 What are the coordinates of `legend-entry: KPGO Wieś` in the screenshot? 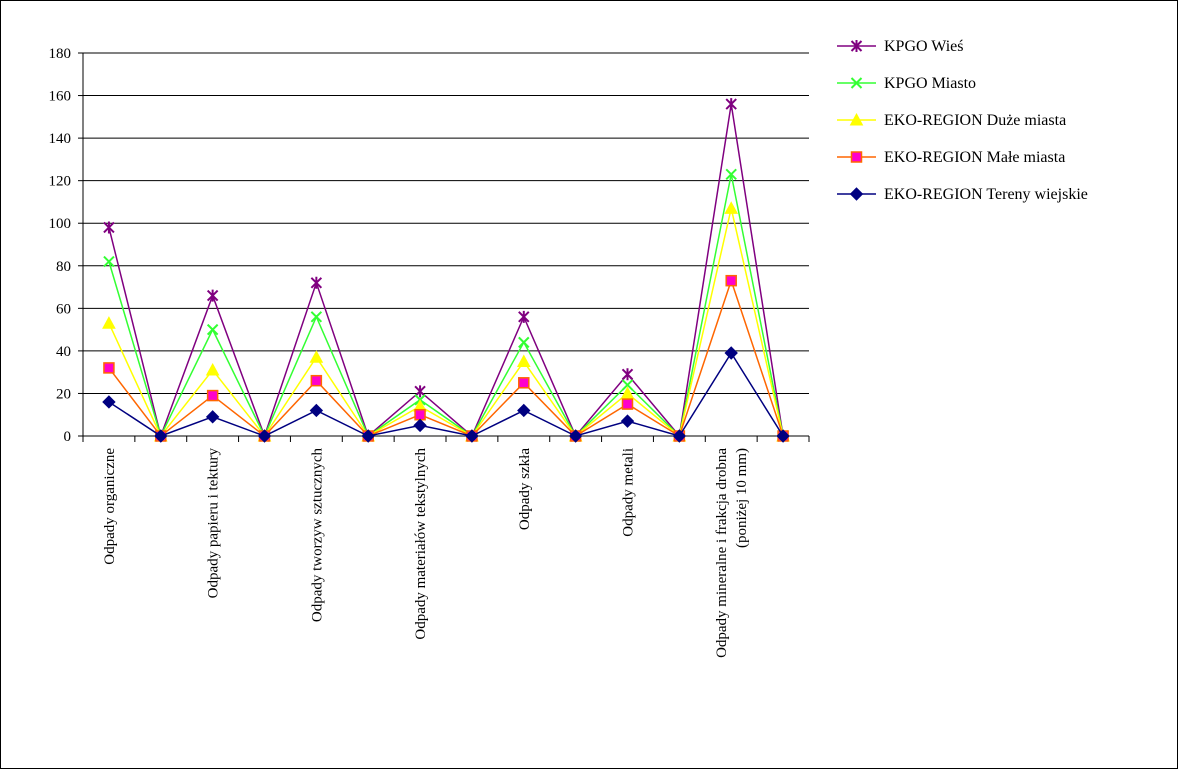 It's located at (900, 46).